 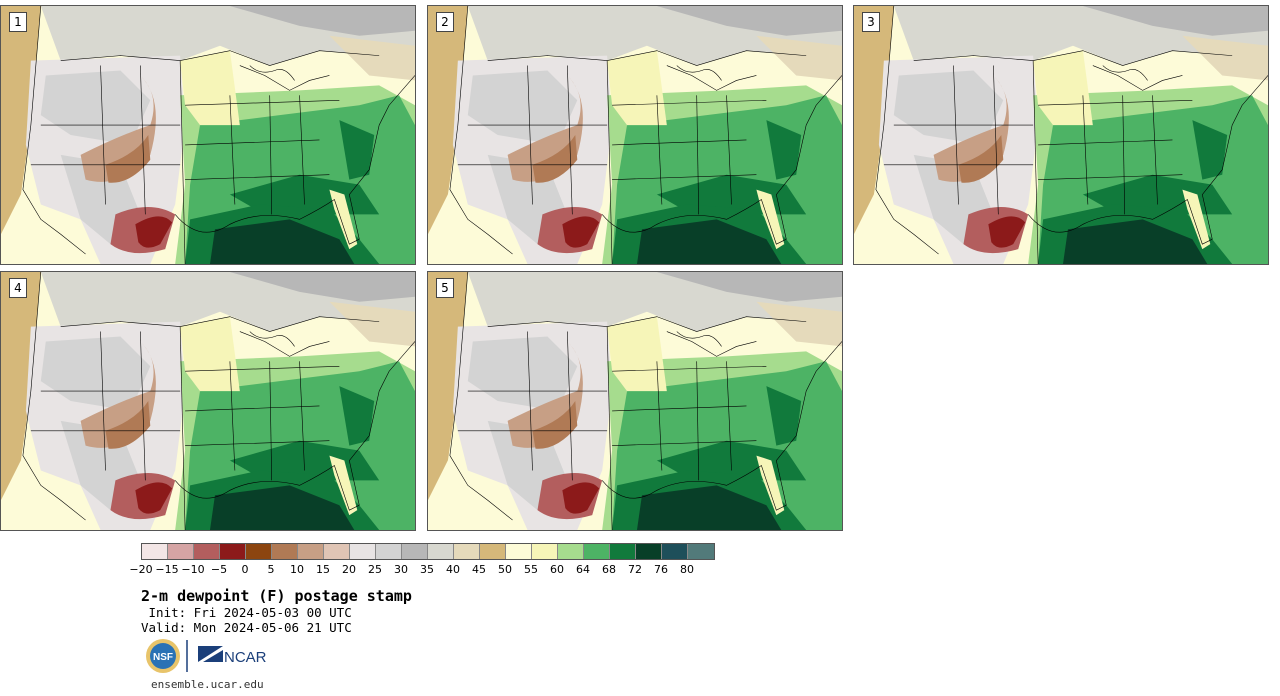 I want to click on ncar-logo-text: NCAR, so click(x=245, y=657).